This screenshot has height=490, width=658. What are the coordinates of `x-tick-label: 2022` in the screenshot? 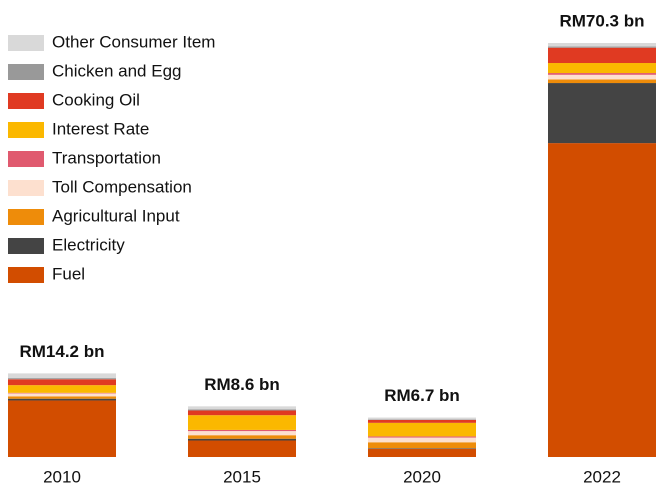 It's located at (602, 476).